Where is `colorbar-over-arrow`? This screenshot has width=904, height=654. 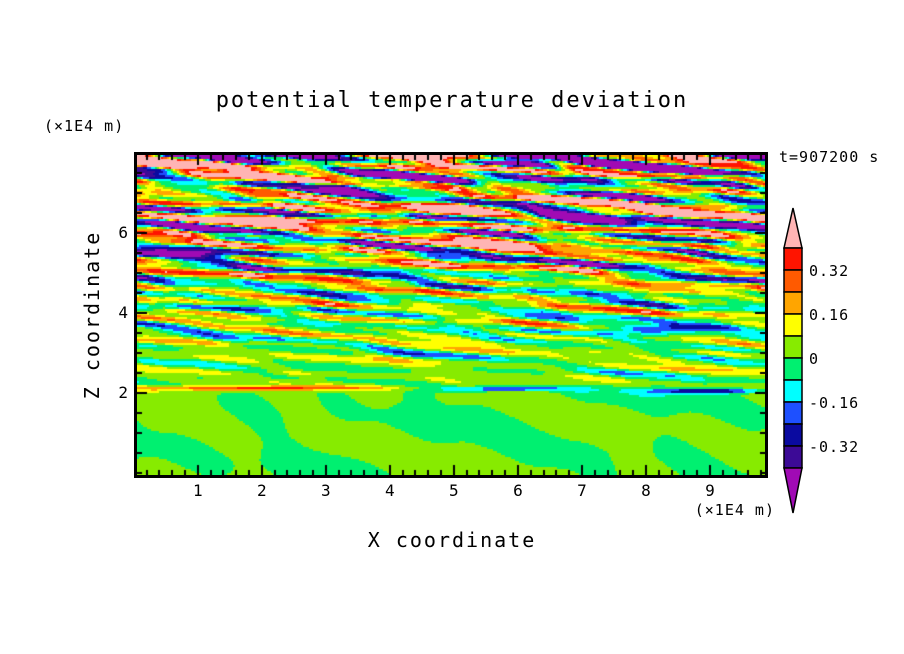
colorbar-over-arrow is located at coordinates (793, 228).